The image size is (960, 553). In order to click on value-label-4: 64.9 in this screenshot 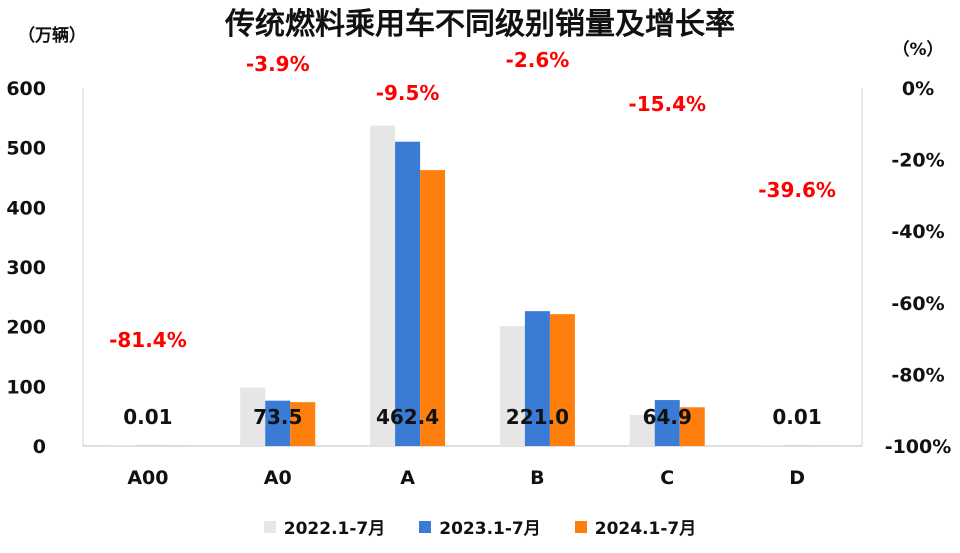, I will do `click(667, 417)`.